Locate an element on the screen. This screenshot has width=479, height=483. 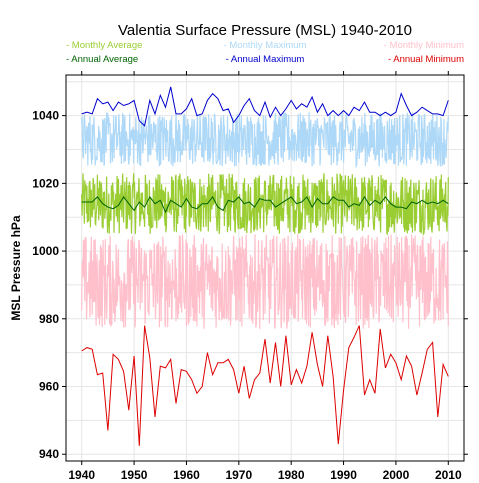
x-tick-label: 1950 is located at coordinates (134, 475).